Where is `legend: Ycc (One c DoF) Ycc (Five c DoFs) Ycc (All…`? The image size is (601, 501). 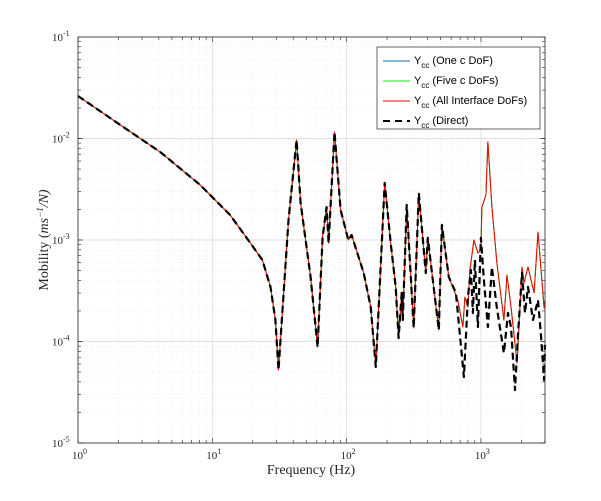
legend: Ycc (One c DoF) Ycc (Five c DoFs) Ycc (All… is located at coordinates (458, 88).